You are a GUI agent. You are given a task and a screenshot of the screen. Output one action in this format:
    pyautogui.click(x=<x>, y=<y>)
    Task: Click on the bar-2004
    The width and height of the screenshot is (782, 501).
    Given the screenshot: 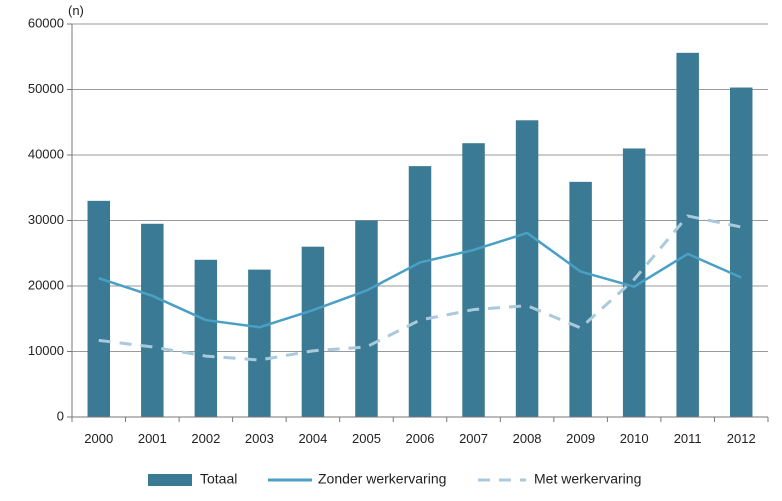 What is the action you would take?
    pyautogui.click(x=313, y=331)
    